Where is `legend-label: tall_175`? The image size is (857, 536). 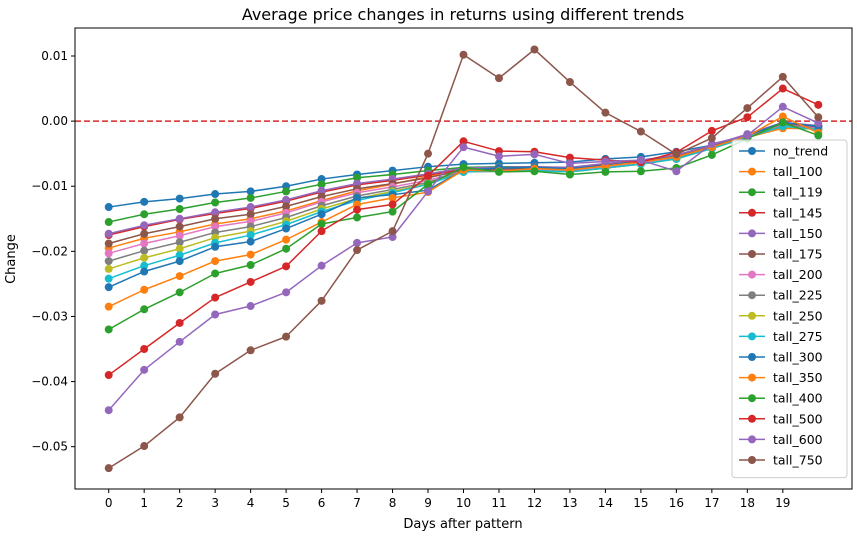 legend-label: tall_175 is located at coordinates (798, 254).